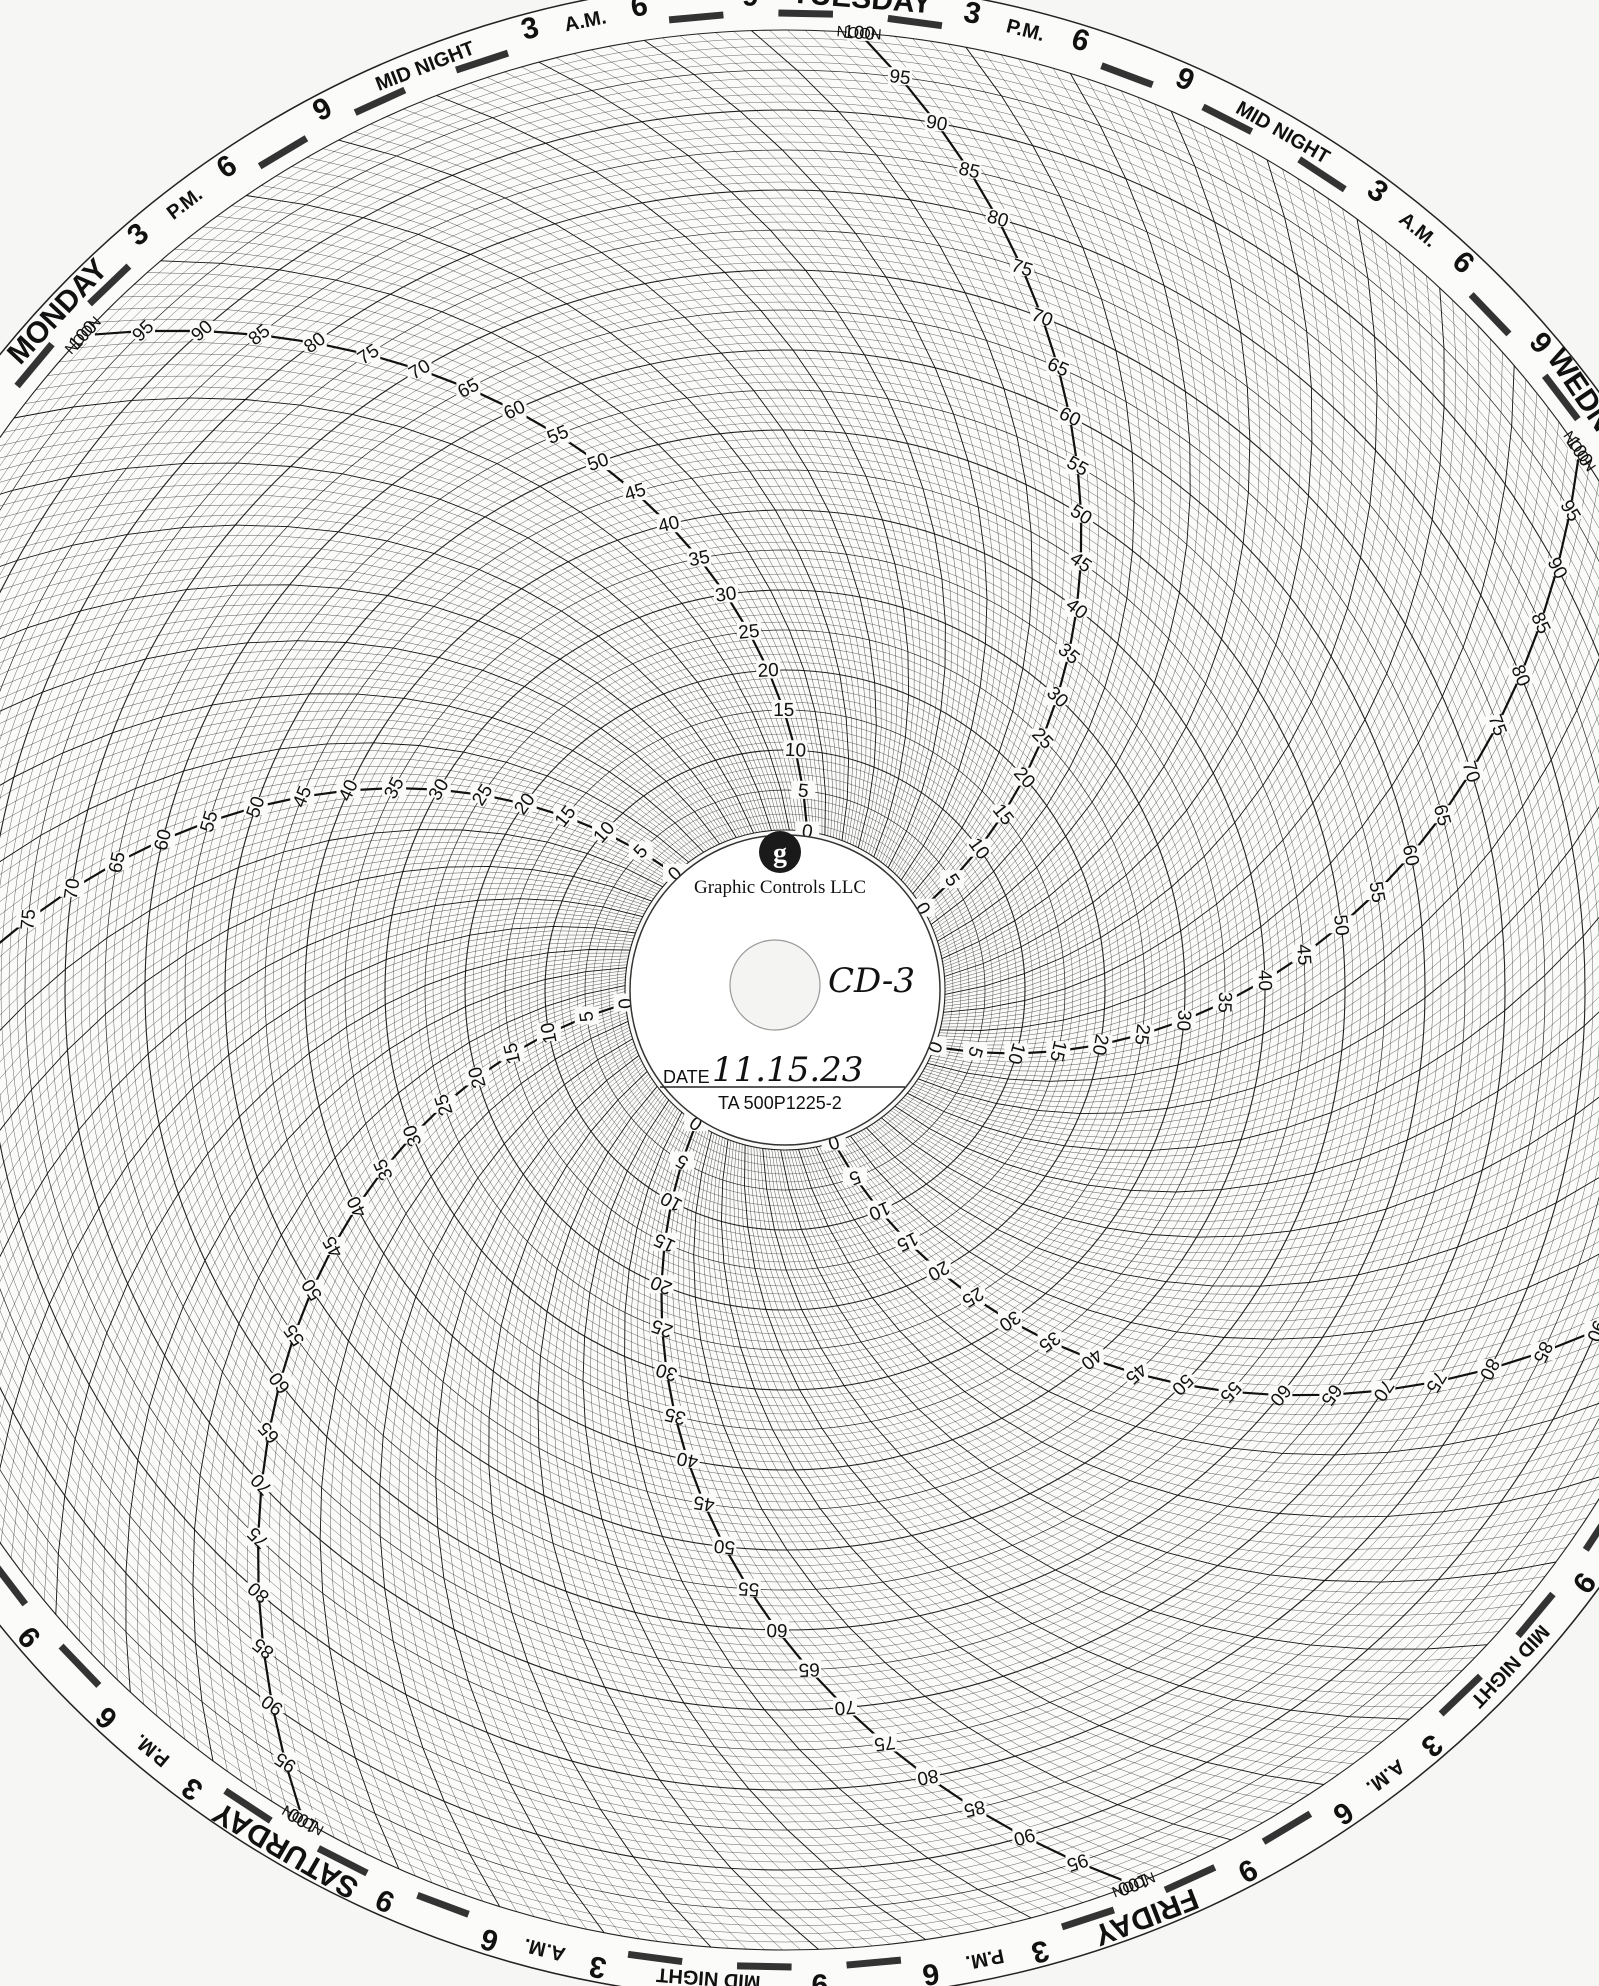  Describe the element at coordinates (675, 1416) in the screenshot. I see `scale-label: 35` at that location.